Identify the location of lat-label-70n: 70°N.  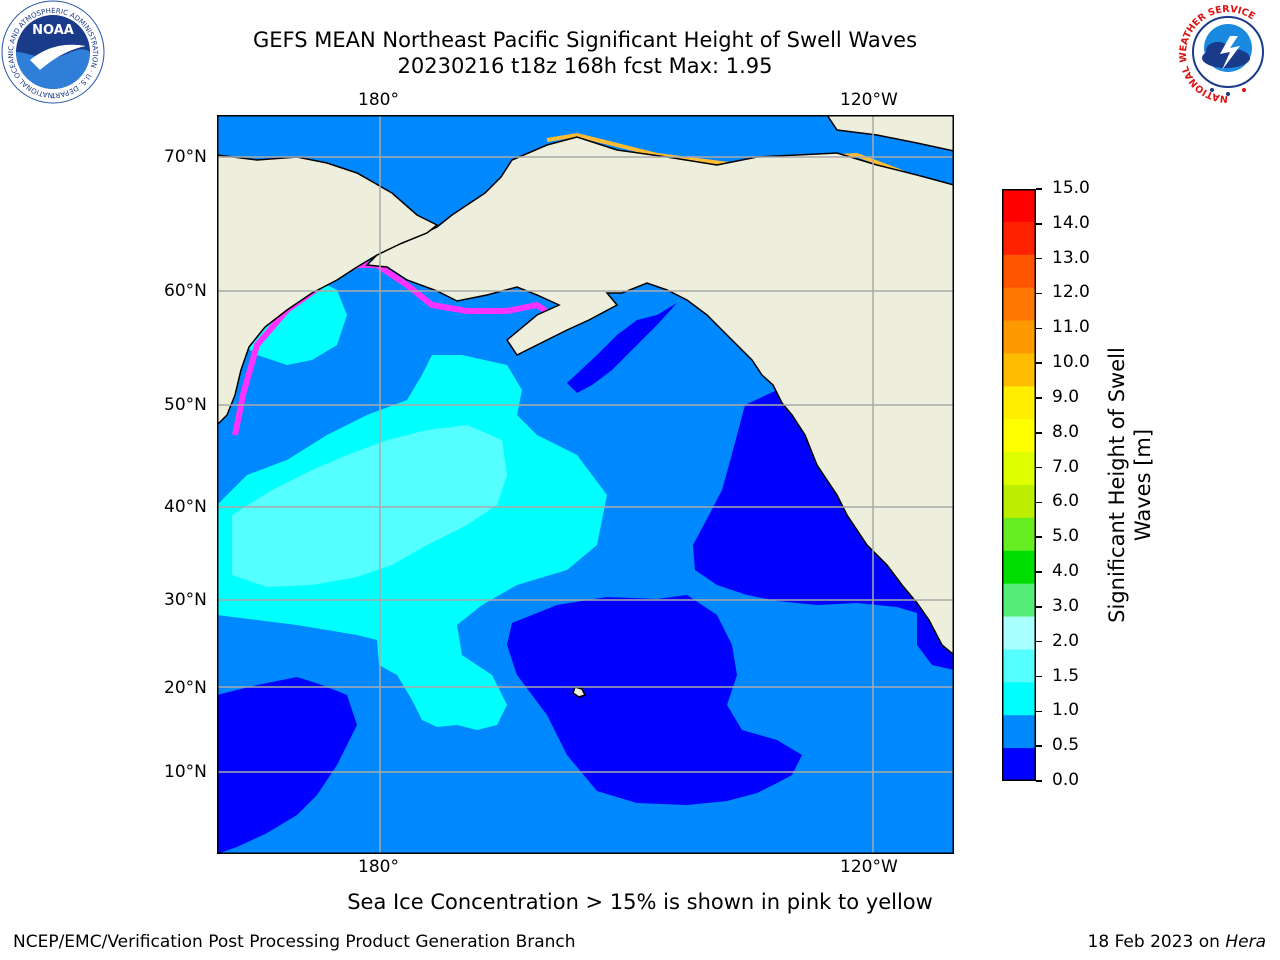
(185, 157).